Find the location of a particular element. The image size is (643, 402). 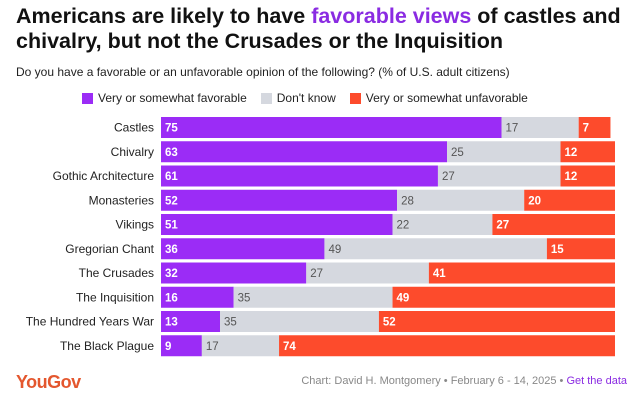

bar-favorable-vikings is located at coordinates (277, 224).